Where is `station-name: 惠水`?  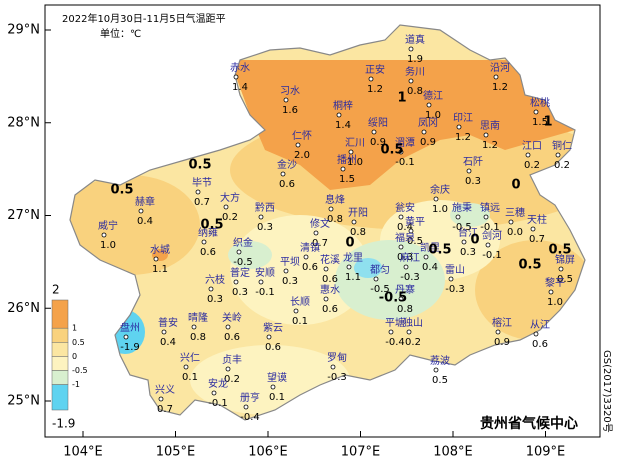 station-name: 惠水 is located at coordinates (330, 289).